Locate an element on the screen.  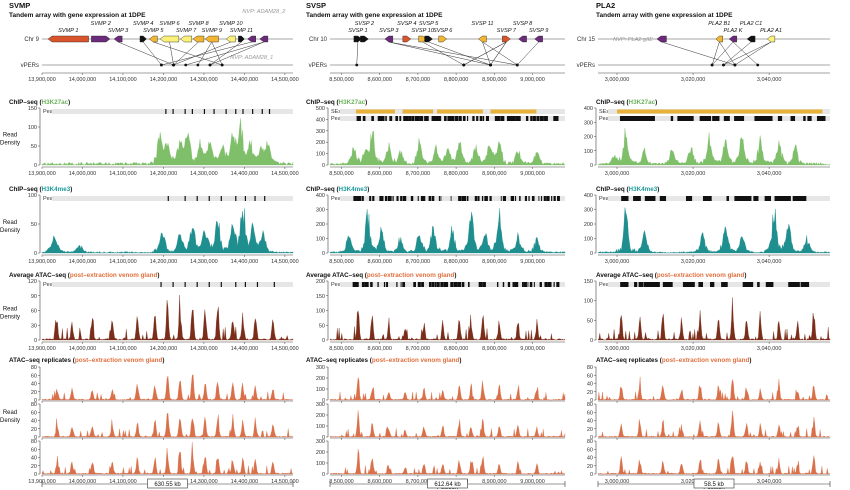
track-title-reps-mark: post–extraction venom gland is located at coordinates (706, 360).